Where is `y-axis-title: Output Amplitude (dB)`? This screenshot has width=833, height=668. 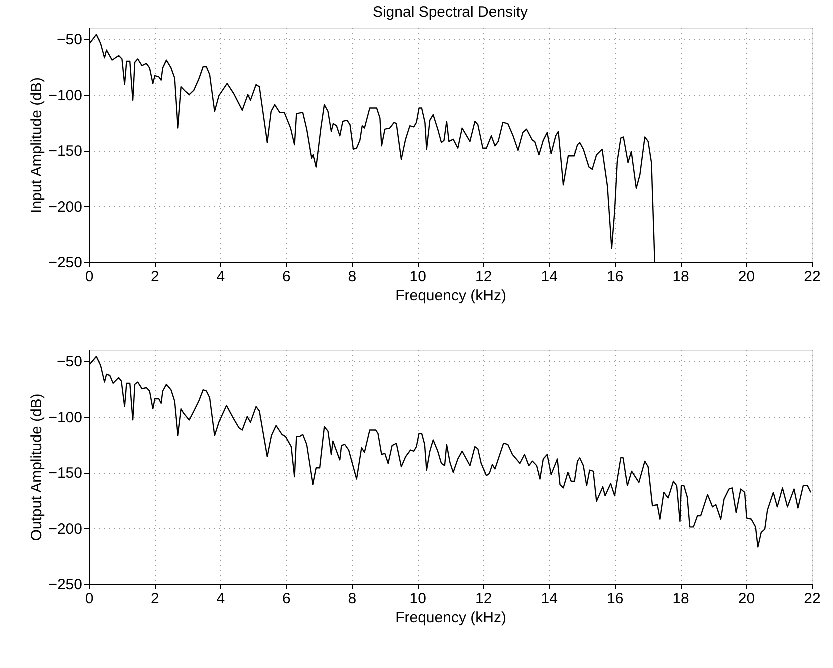 y-axis-title: Output Amplitude (dB) is located at coordinates (37, 468).